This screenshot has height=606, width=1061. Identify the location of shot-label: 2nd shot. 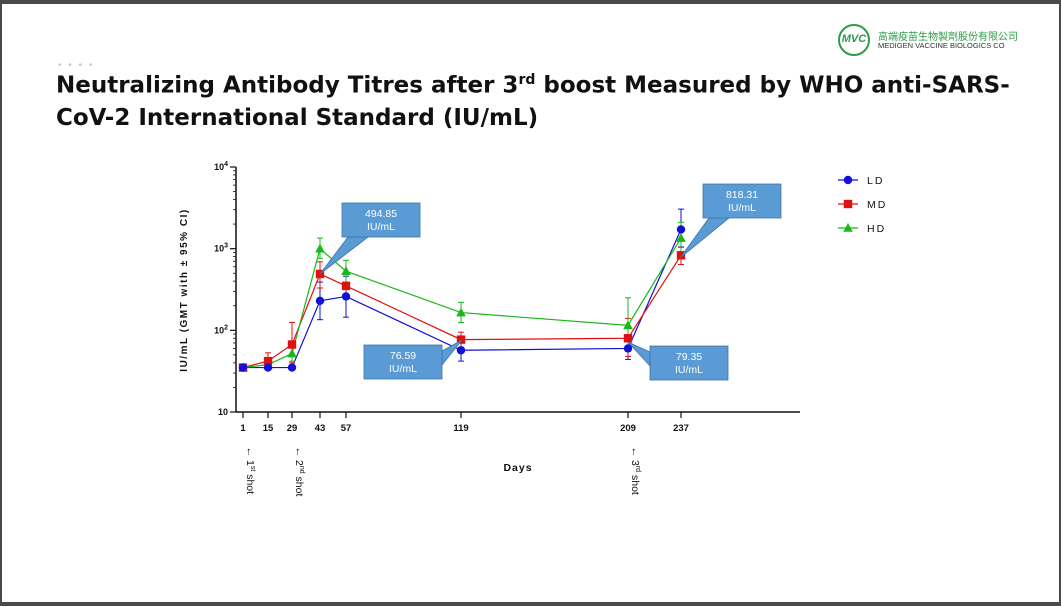
(299, 478).